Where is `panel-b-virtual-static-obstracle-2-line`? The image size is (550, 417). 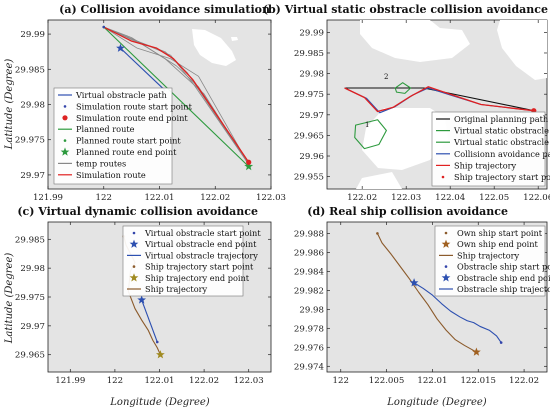
panel-b-virtual-static-obstracle-2-line is located at coordinates (403, 88).